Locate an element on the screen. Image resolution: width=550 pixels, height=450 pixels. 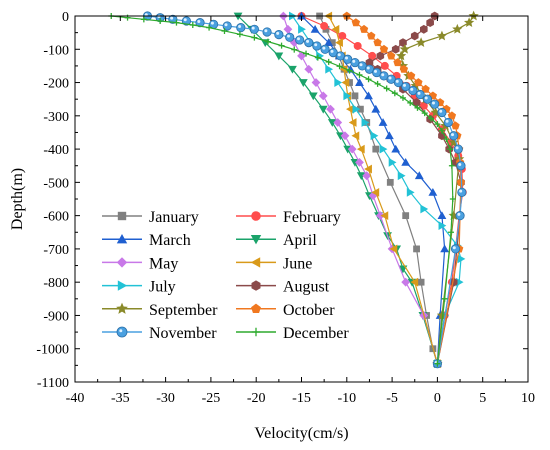
legend-item-february: February is located at coordinates (288, 217).